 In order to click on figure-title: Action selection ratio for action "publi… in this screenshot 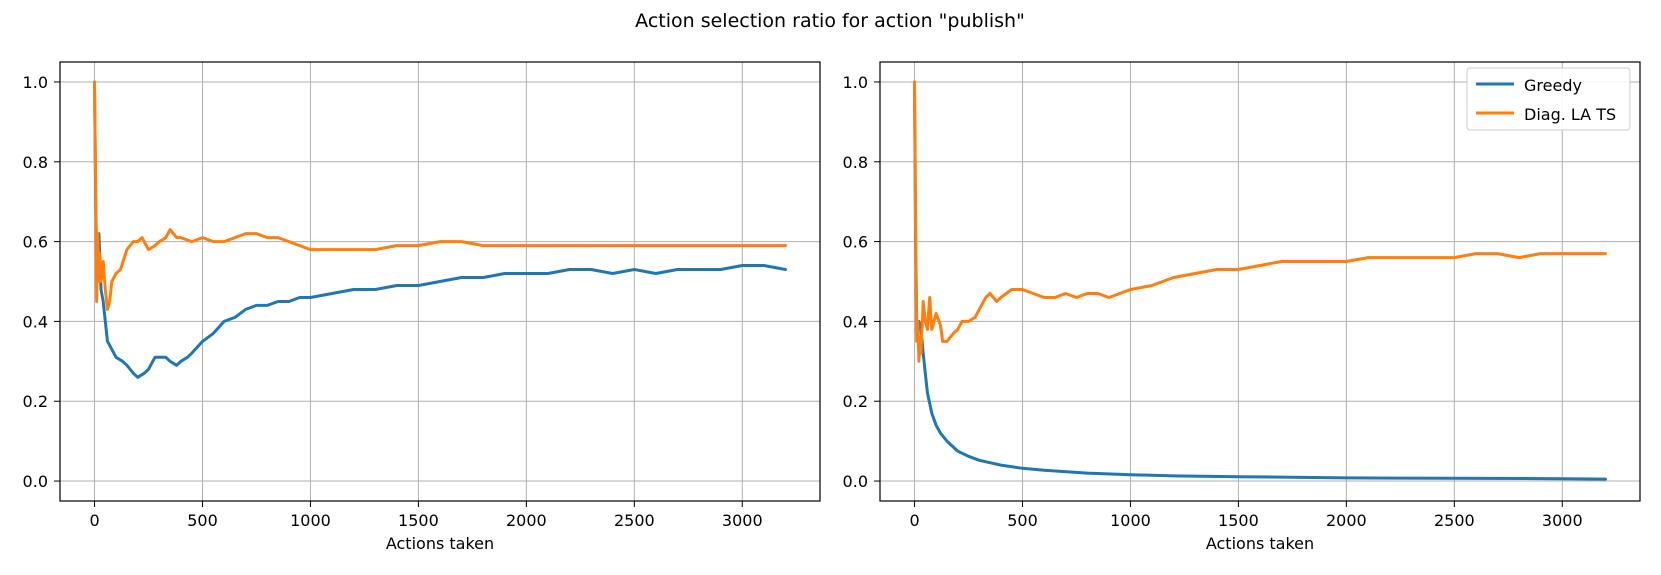, I will do `click(830, 21)`.